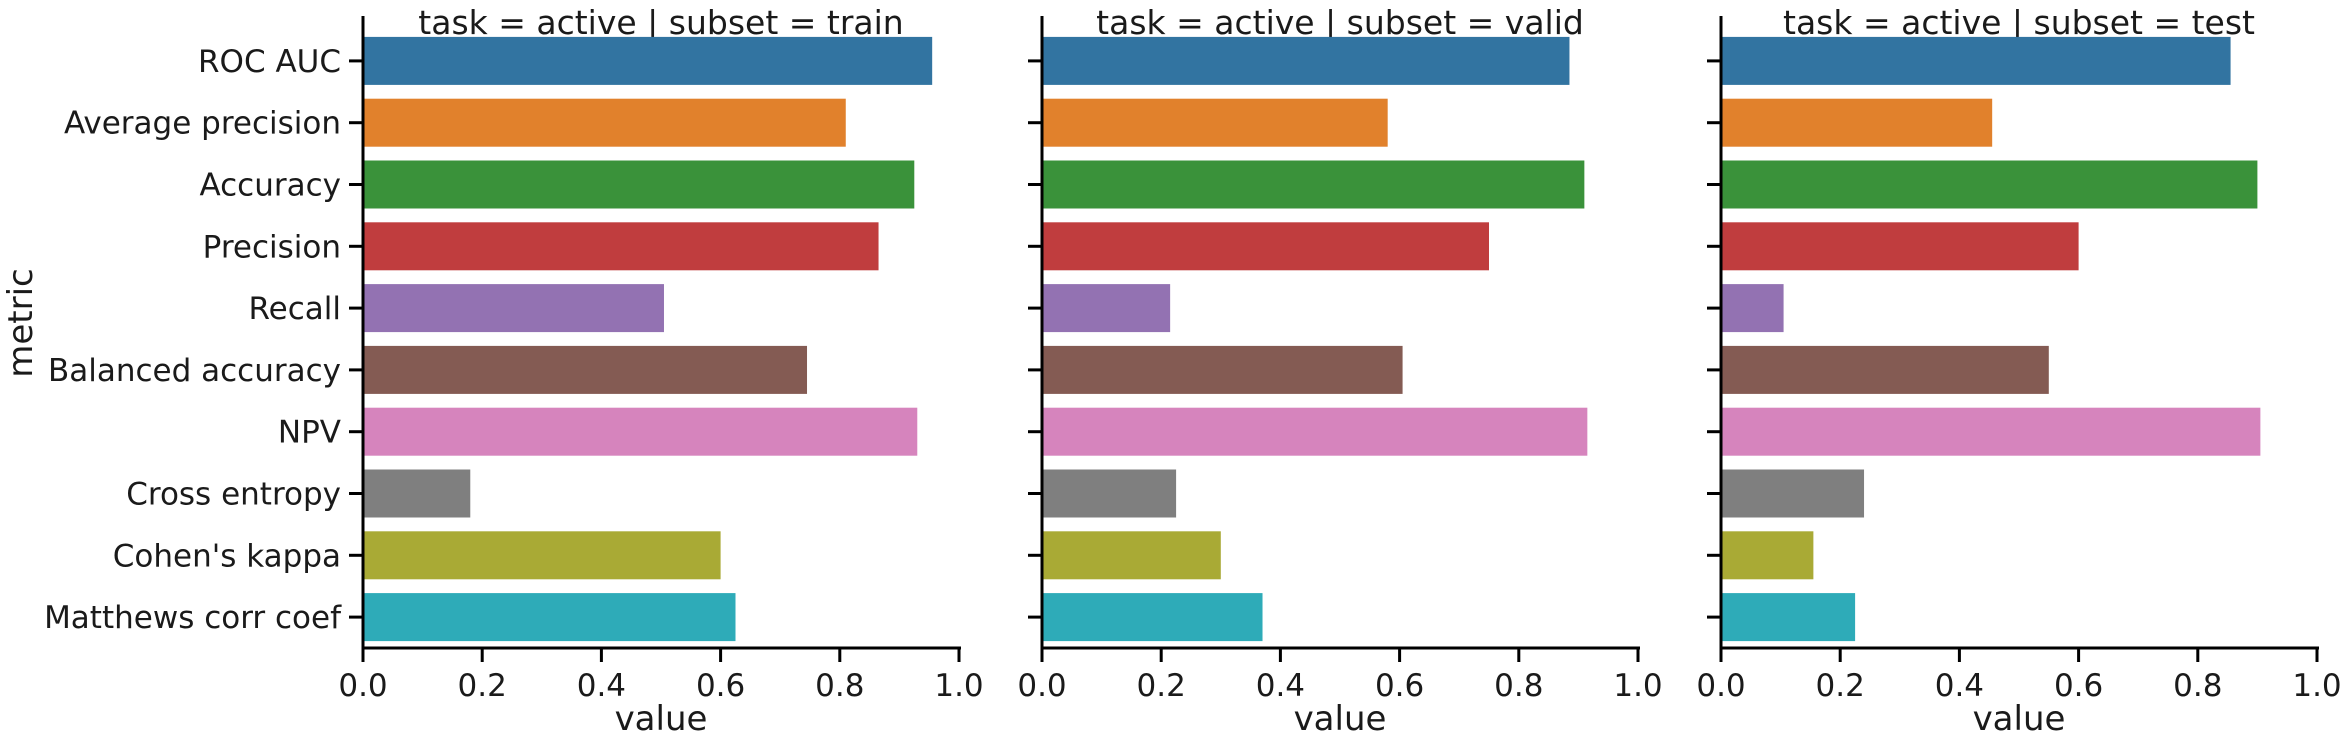 This screenshot has height=748, width=2348. Describe the element at coordinates (272, 247) in the screenshot. I see `y-tick-label: Precision` at that location.